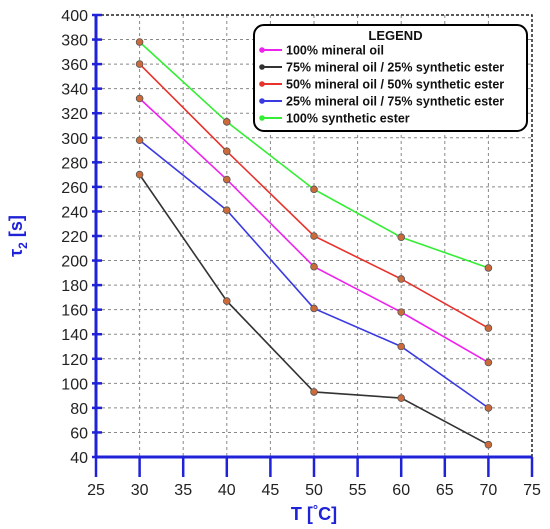 The width and height of the screenshot is (550, 529). Describe the element at coordinates (348, 119) in the screenshot. I see `legend-label-5: 100% synthetic ester` at that location.